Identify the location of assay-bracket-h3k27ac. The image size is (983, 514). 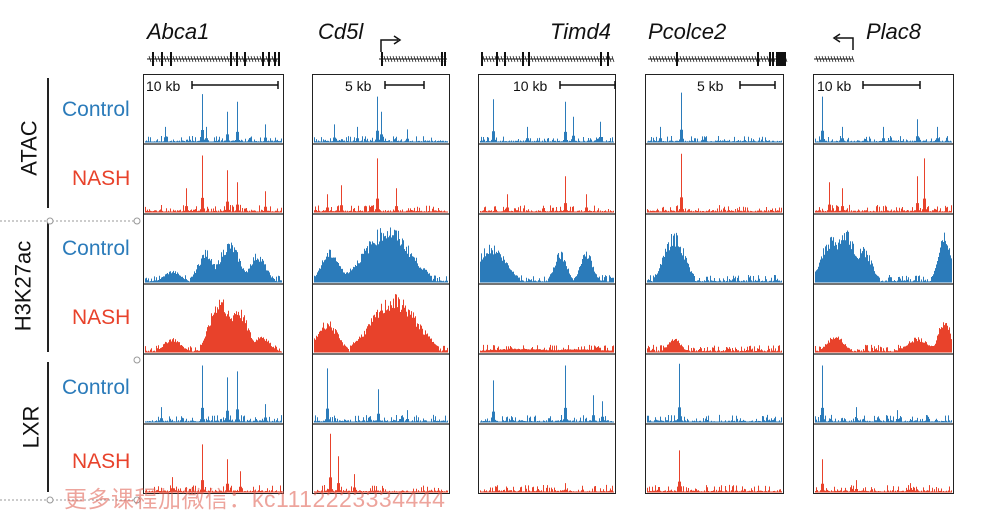
(48, 287).